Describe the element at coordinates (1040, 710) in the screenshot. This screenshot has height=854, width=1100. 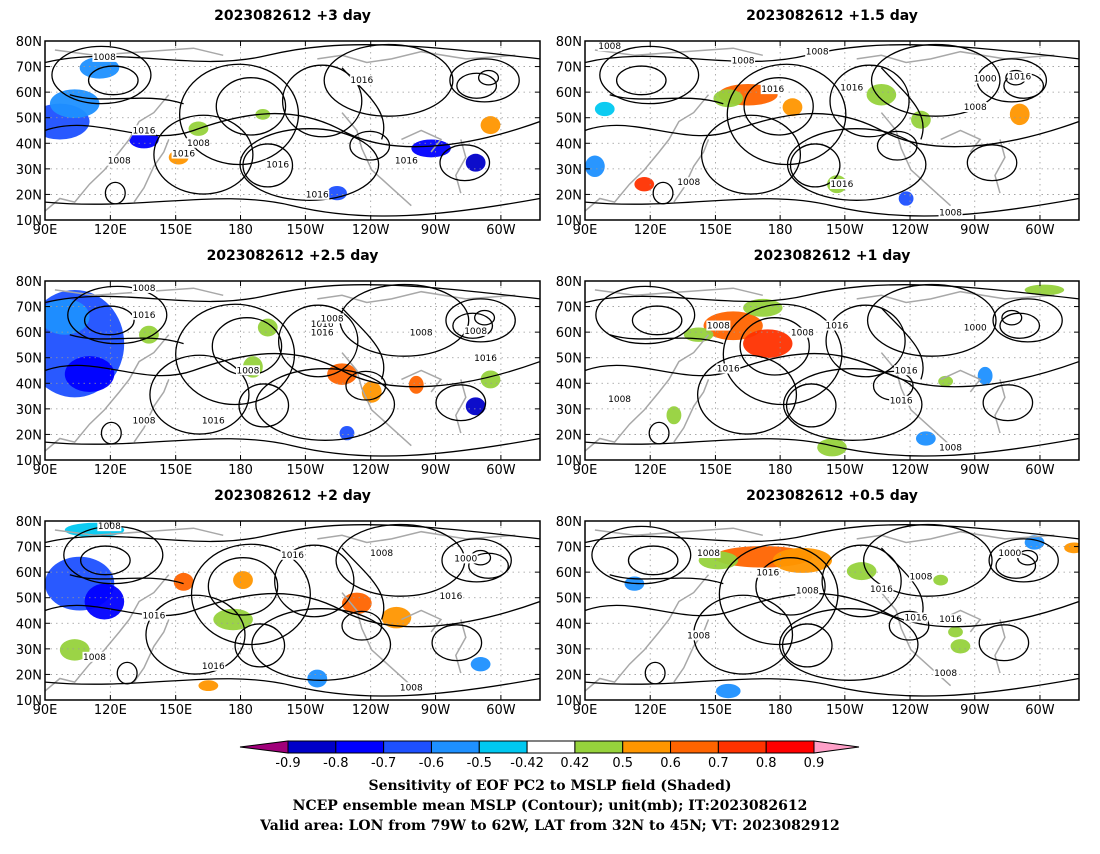
I see `lon-tick-label: 60W` at that location.